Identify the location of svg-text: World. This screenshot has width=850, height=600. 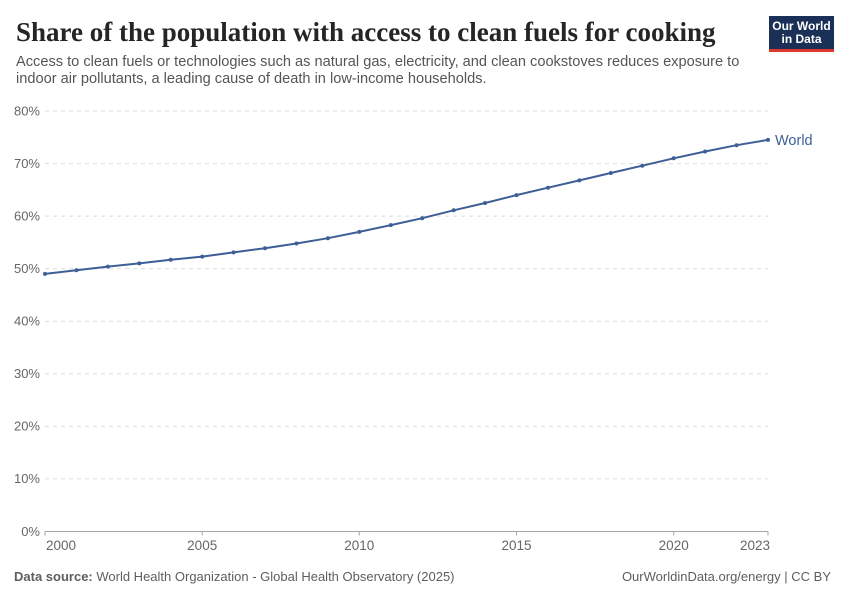
(794, 141).